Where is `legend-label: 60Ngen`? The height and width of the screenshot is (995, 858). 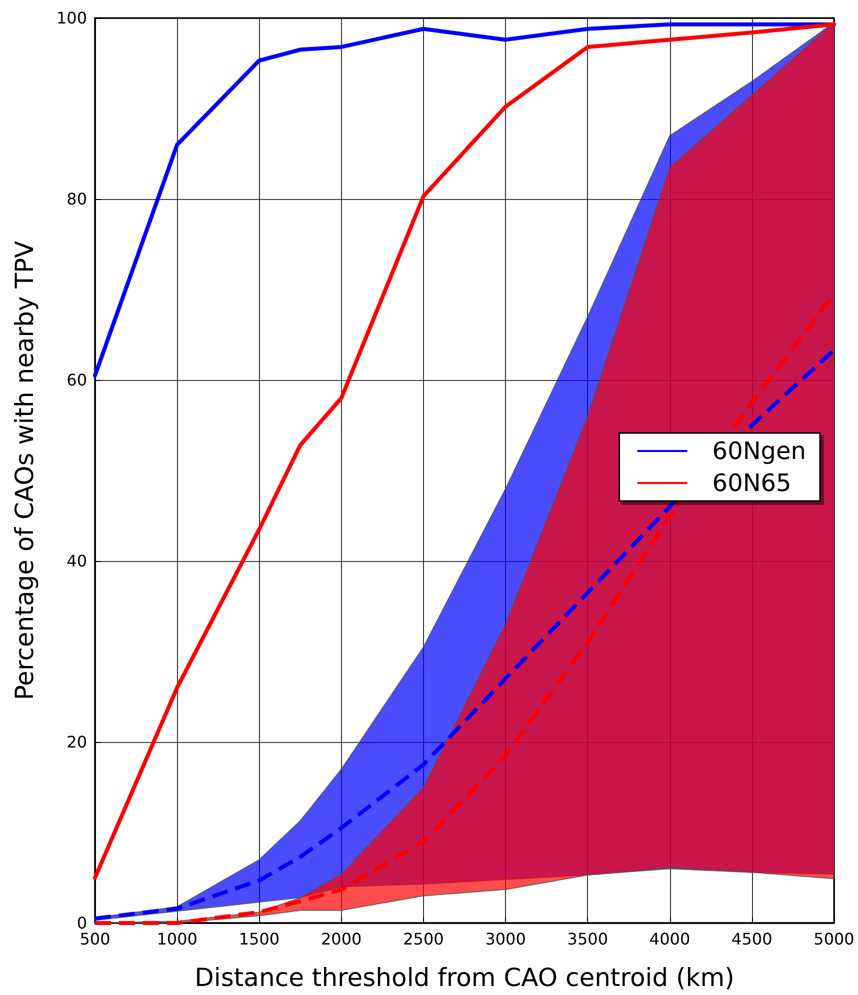 legend-label: 60Ngen is located at coordinates (759, 451).